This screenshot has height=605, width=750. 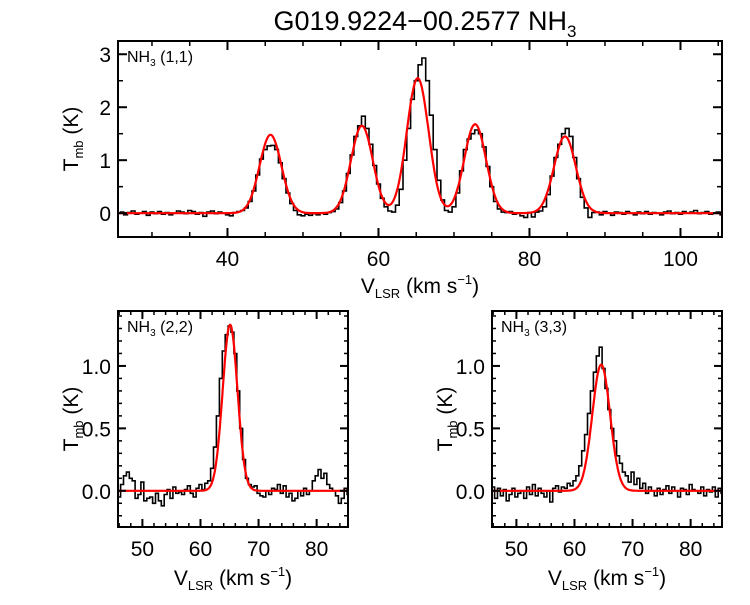 I want to click on panel-label: NH3 (1,1), so click(x=160, y=59).